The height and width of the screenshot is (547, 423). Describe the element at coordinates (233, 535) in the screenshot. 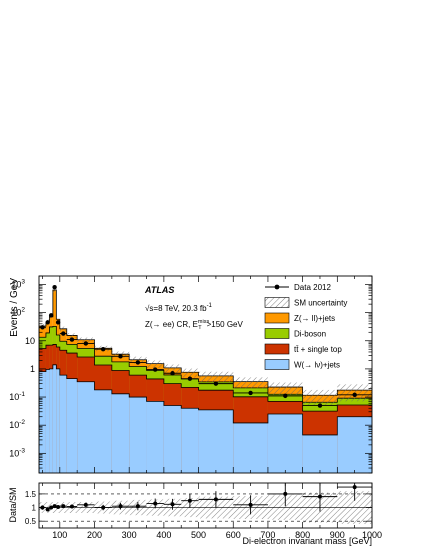

I see `x-tick-label: 600` at that location.